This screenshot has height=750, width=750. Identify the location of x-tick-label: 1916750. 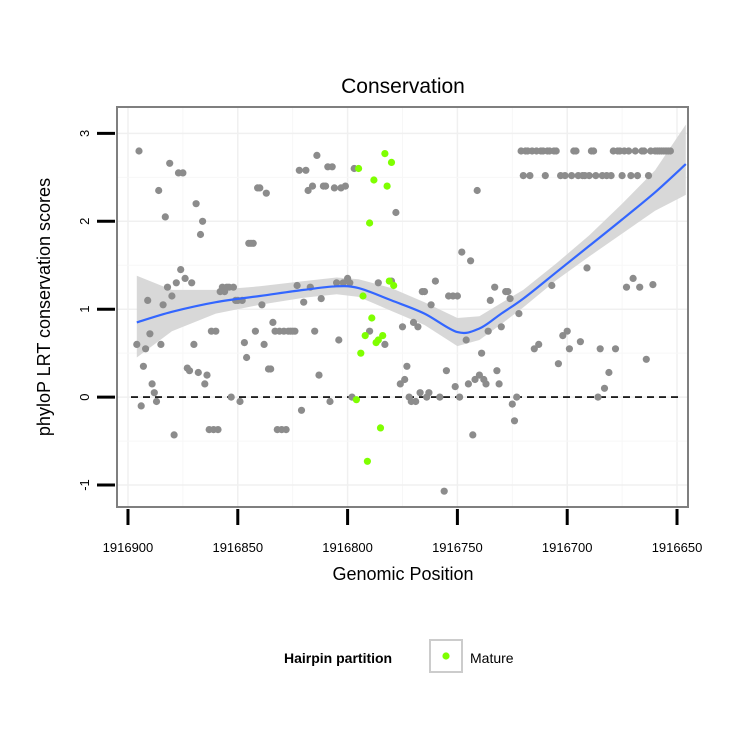
(457, 547).